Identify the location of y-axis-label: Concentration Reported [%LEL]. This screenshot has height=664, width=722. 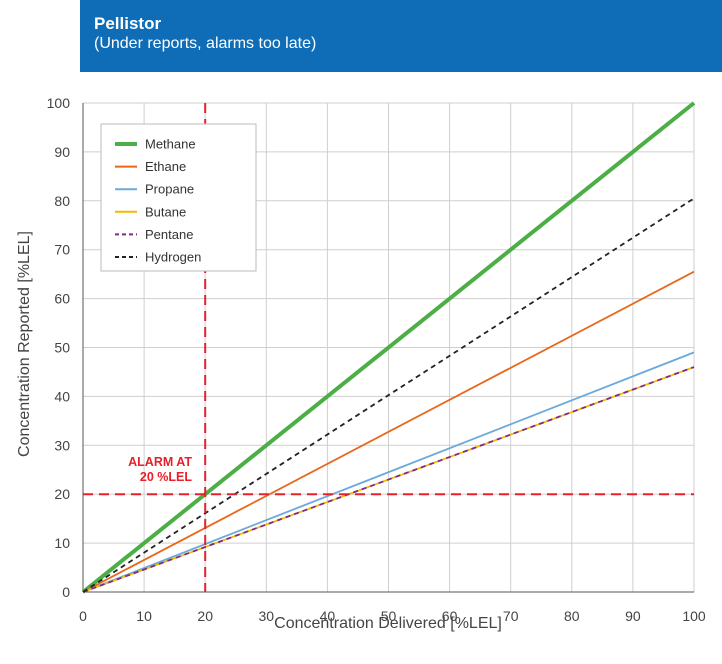
(24, 344).